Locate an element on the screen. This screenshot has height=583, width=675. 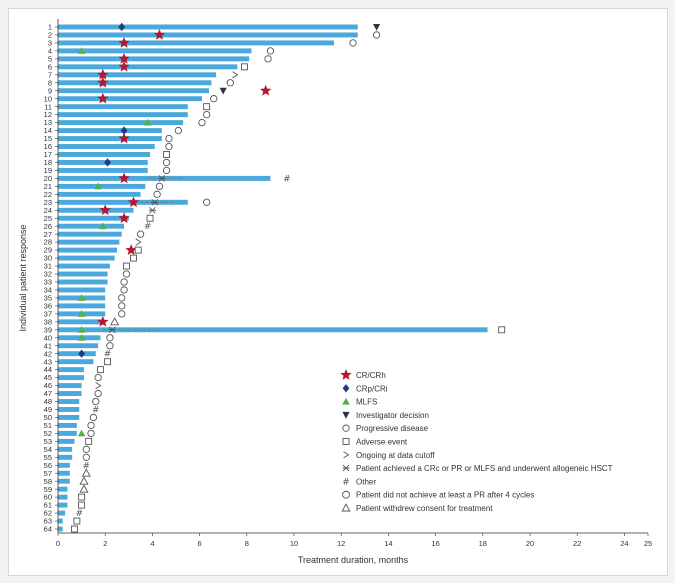
x-tick-label: 6 is located at coordinates (200, 543).